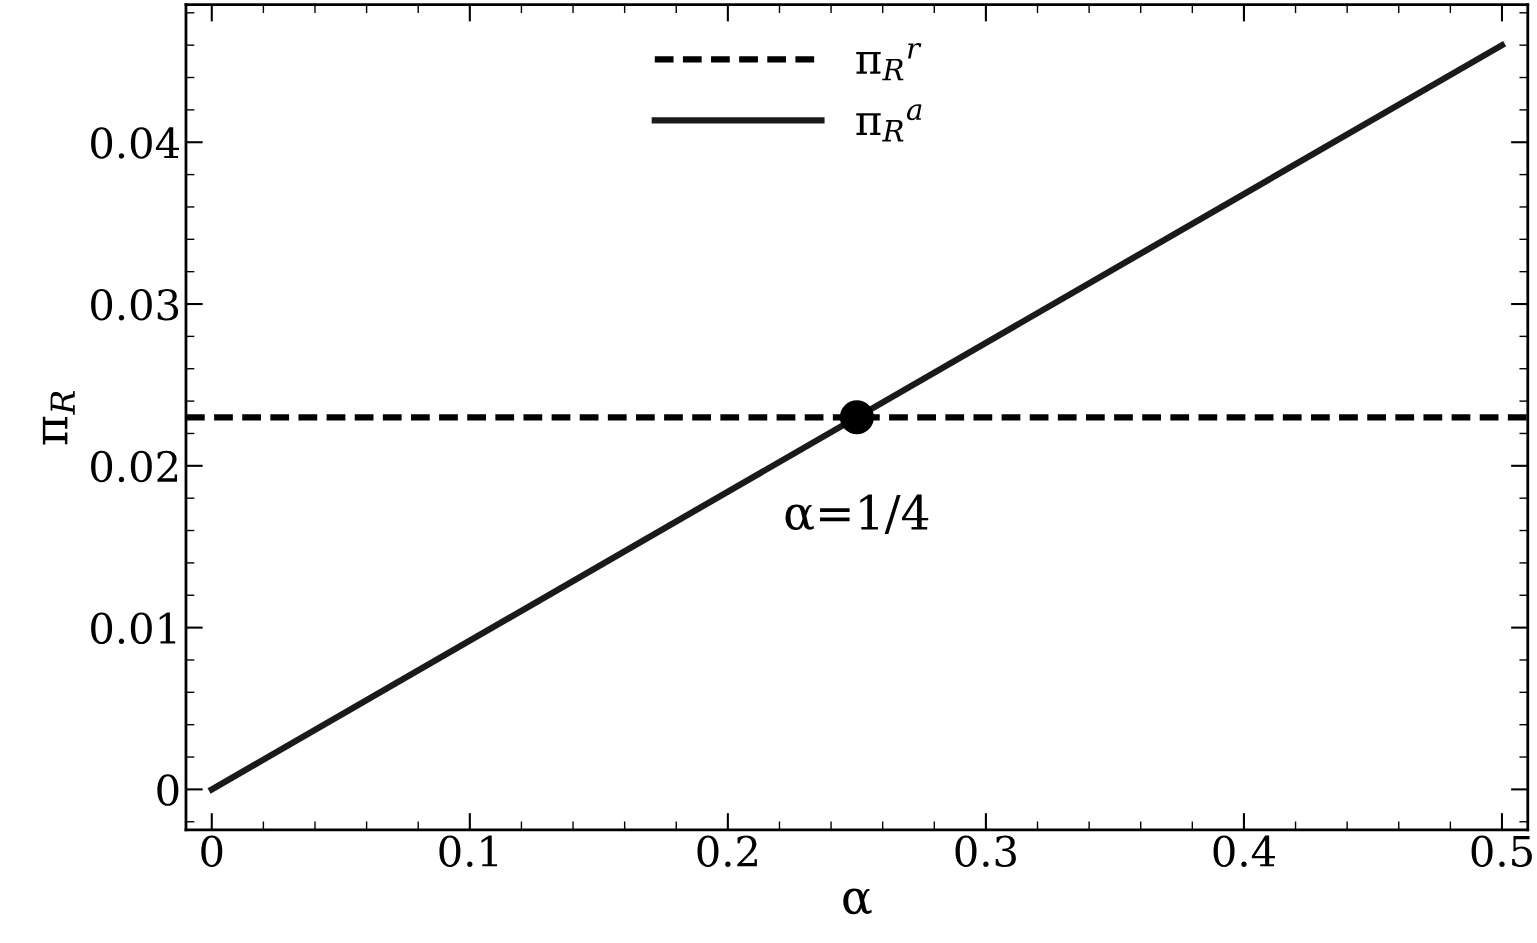 The height and width of the screenshot is (943, 1537). I want to click on x-tick-label: 0.3, so click(985, 851).